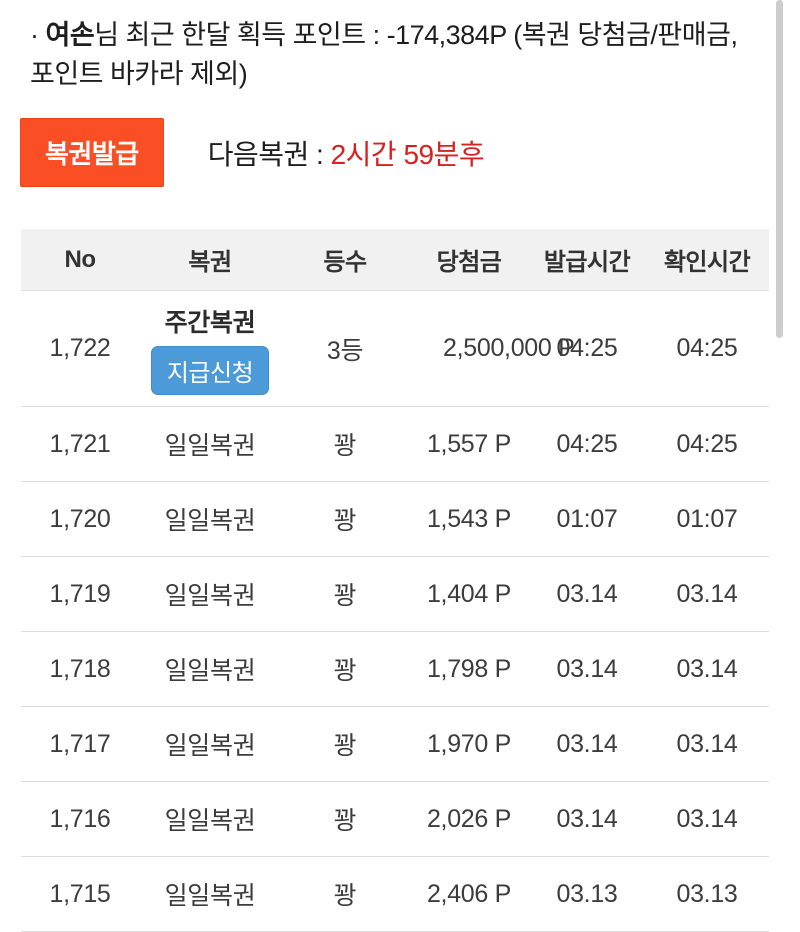  Describe the element at coordinates (469, 894) in the screenshot. I see `cell-prize: 2,406 P` at that location.